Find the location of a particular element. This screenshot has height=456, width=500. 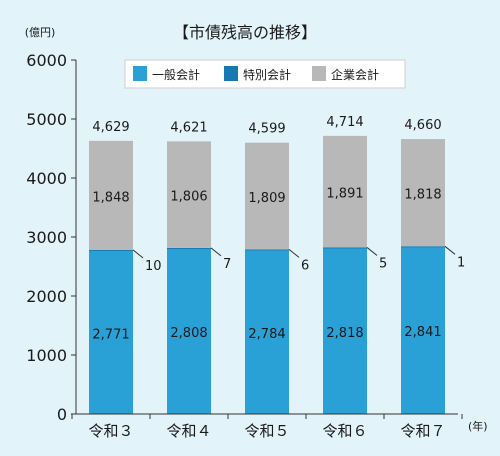

x-tick-label: 令和５ is located at coordinates (266, 431).